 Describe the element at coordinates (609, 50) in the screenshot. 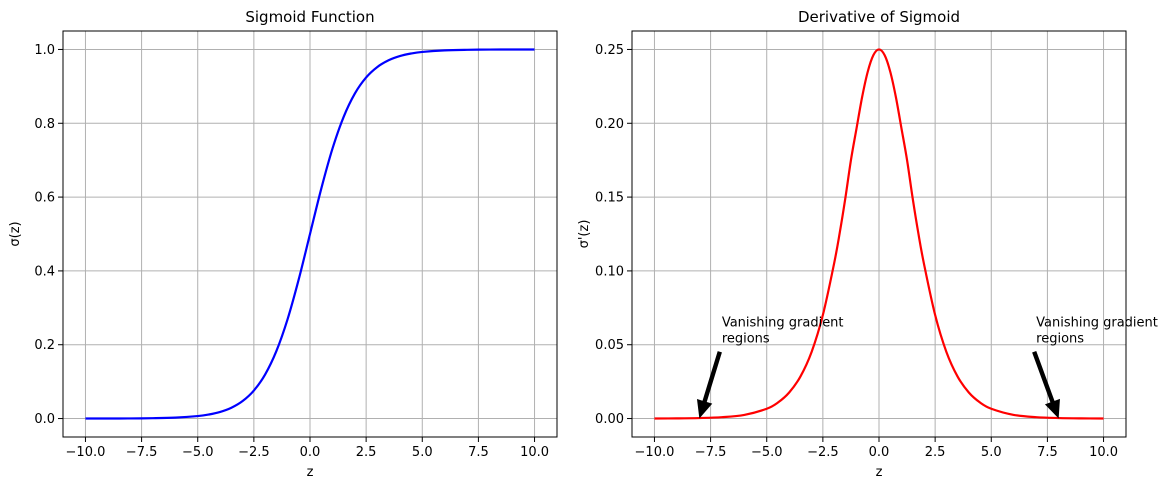

I see `derivative-y-tick-label: 0.25` at that location.